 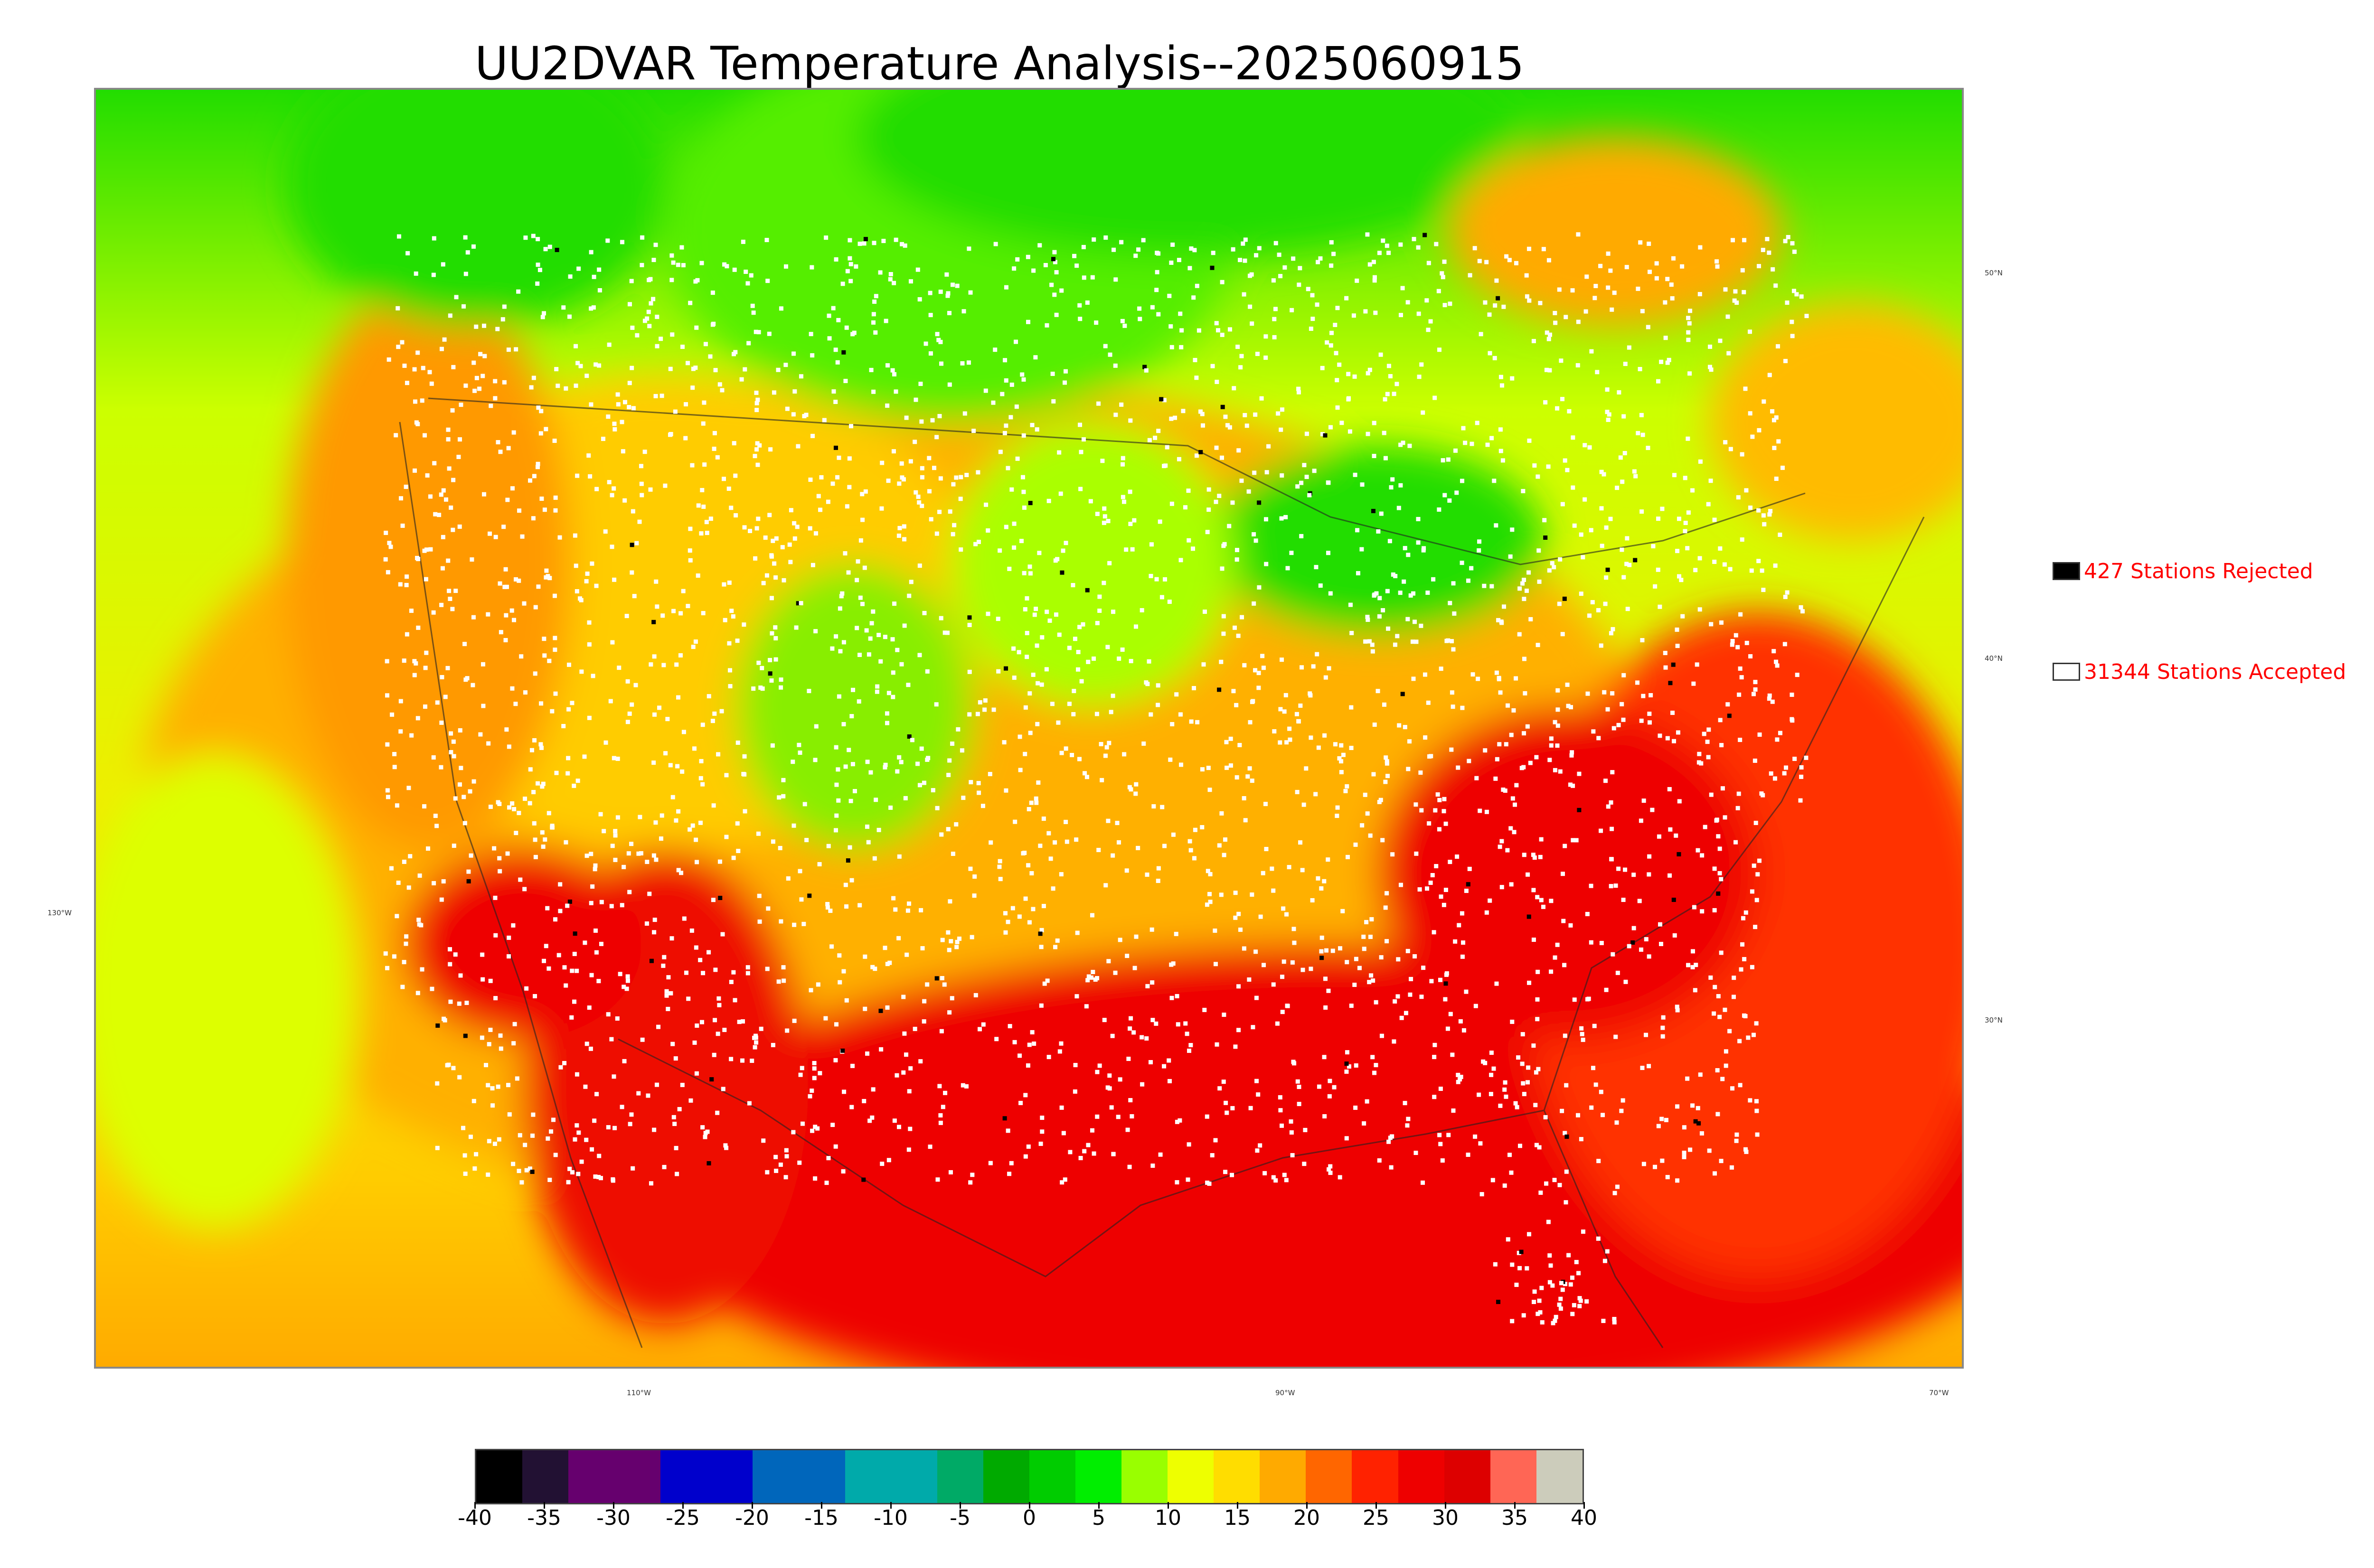 What do you see at coordinates (1939, 1393) in the screenshot?
I see `lon-label-70w: 70°W` at bounding box center [1939, 1393].